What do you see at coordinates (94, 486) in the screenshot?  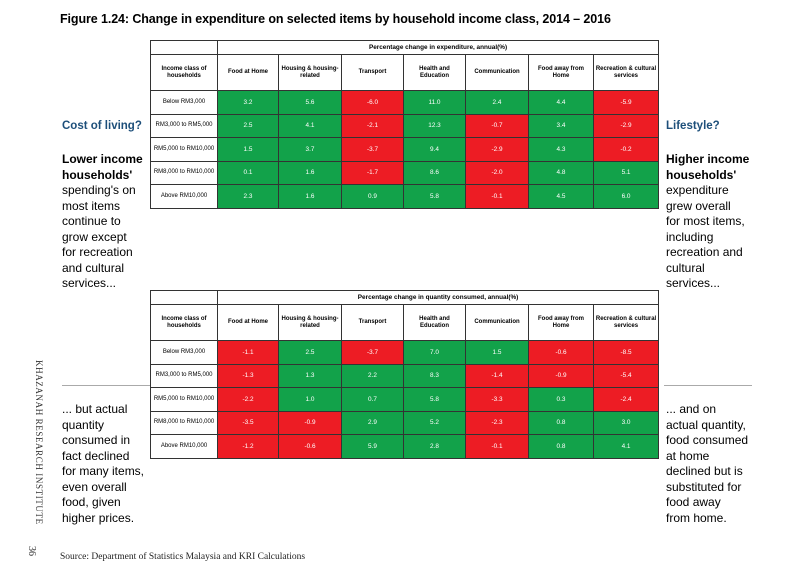 I see `left-bottom-line: even overall` at bounding box center [94, 486].